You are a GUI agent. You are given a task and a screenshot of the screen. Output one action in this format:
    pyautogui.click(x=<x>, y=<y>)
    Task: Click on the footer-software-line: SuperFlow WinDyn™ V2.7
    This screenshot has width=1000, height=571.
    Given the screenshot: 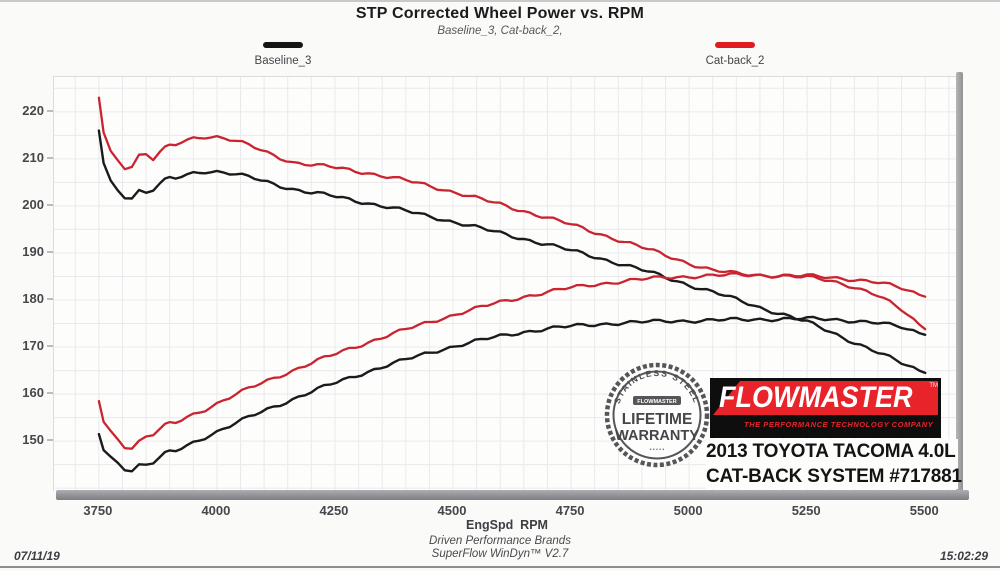 What is the action you would take?
    pyautogui.click(x=500, y=554)
    